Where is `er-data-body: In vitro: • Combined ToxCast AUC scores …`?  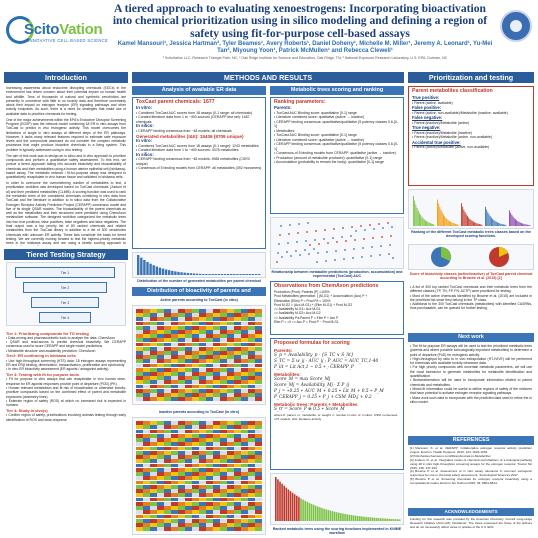
er-data-body: In vitro: • Combined ToxCast AUC scores … is located at coordinates (199, 138).